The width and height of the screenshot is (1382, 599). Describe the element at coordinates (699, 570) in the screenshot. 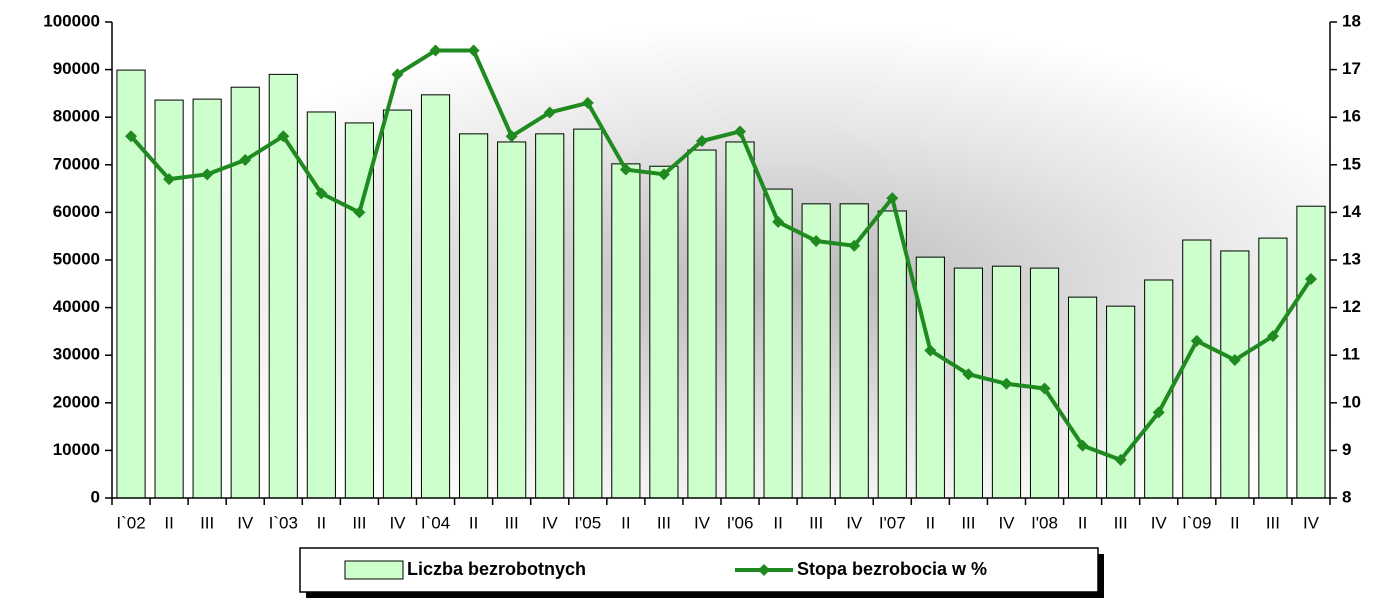

I see `legend` at that location.